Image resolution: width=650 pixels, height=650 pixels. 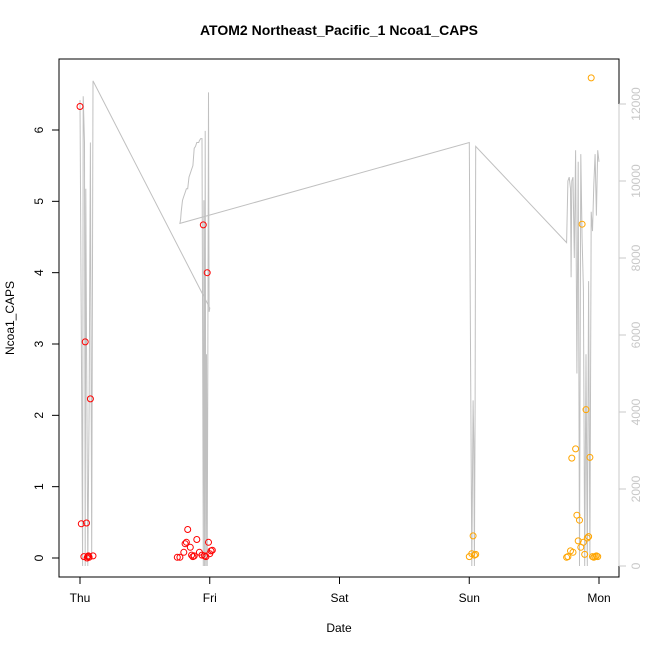 What do you see at coordinates (39, 272) in the screenshot?
I see `y-tick-label: 4` at bounding box center [39, 272].